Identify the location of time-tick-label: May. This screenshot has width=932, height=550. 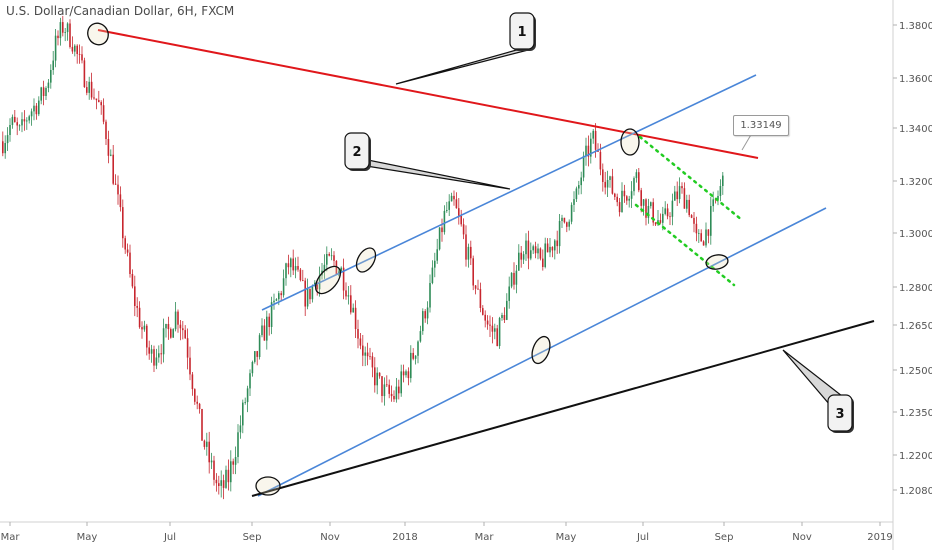
(566, 537).